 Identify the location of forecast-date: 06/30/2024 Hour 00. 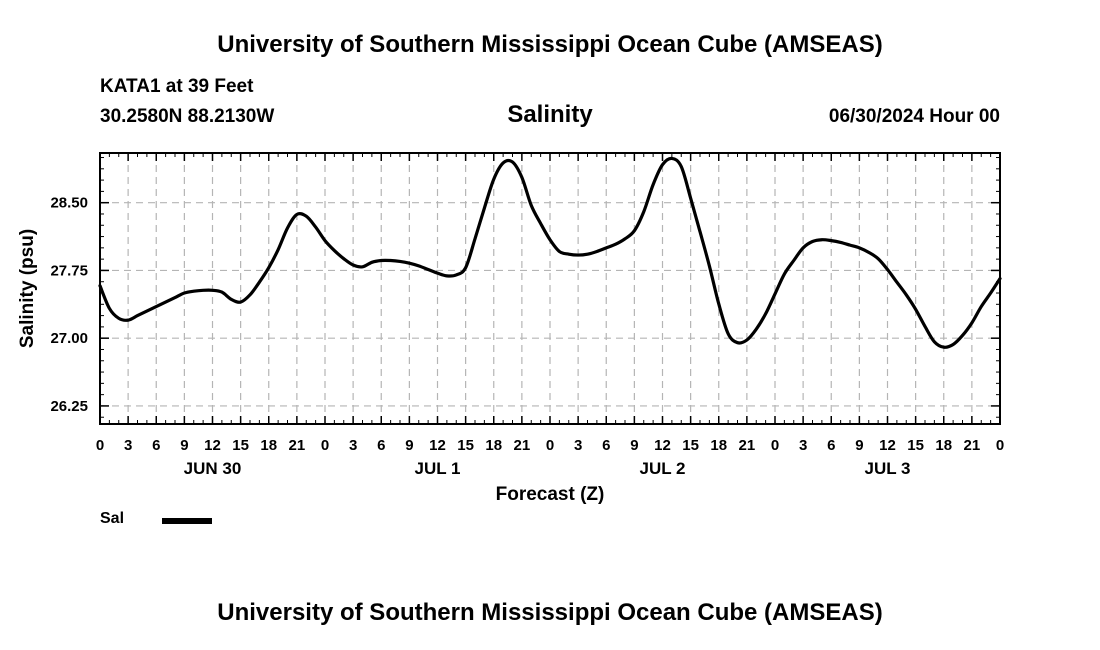
(914, 116).